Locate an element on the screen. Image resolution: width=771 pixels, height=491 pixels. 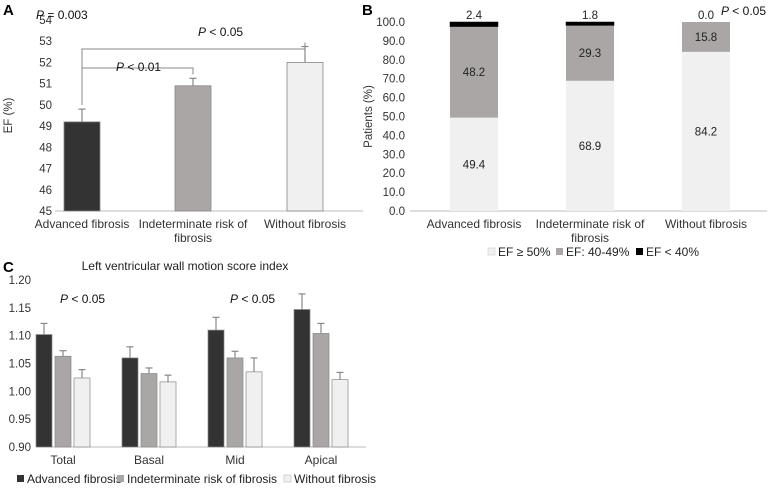
panel-b-y-tick: 40.0 is located at coordinates (394, 136).